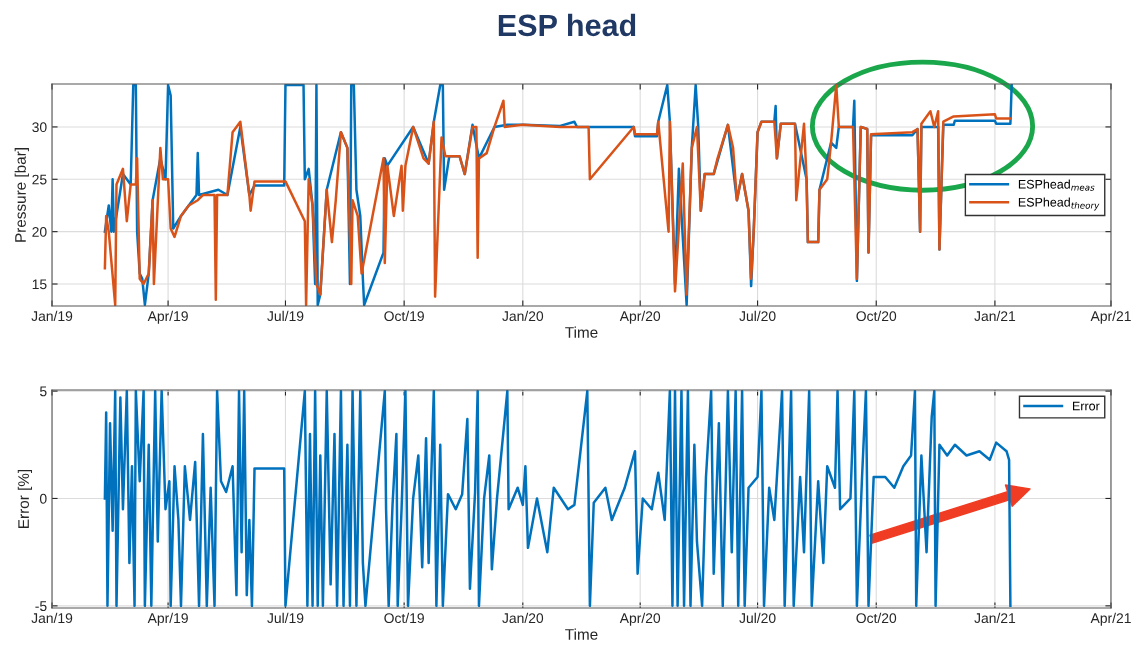 The height and width of the screenshot is (658, 1134). What do you see at coordinates (43, 498) in the screenshot?
I see `y-tick-label: 0` at bounding box center [43, 498].